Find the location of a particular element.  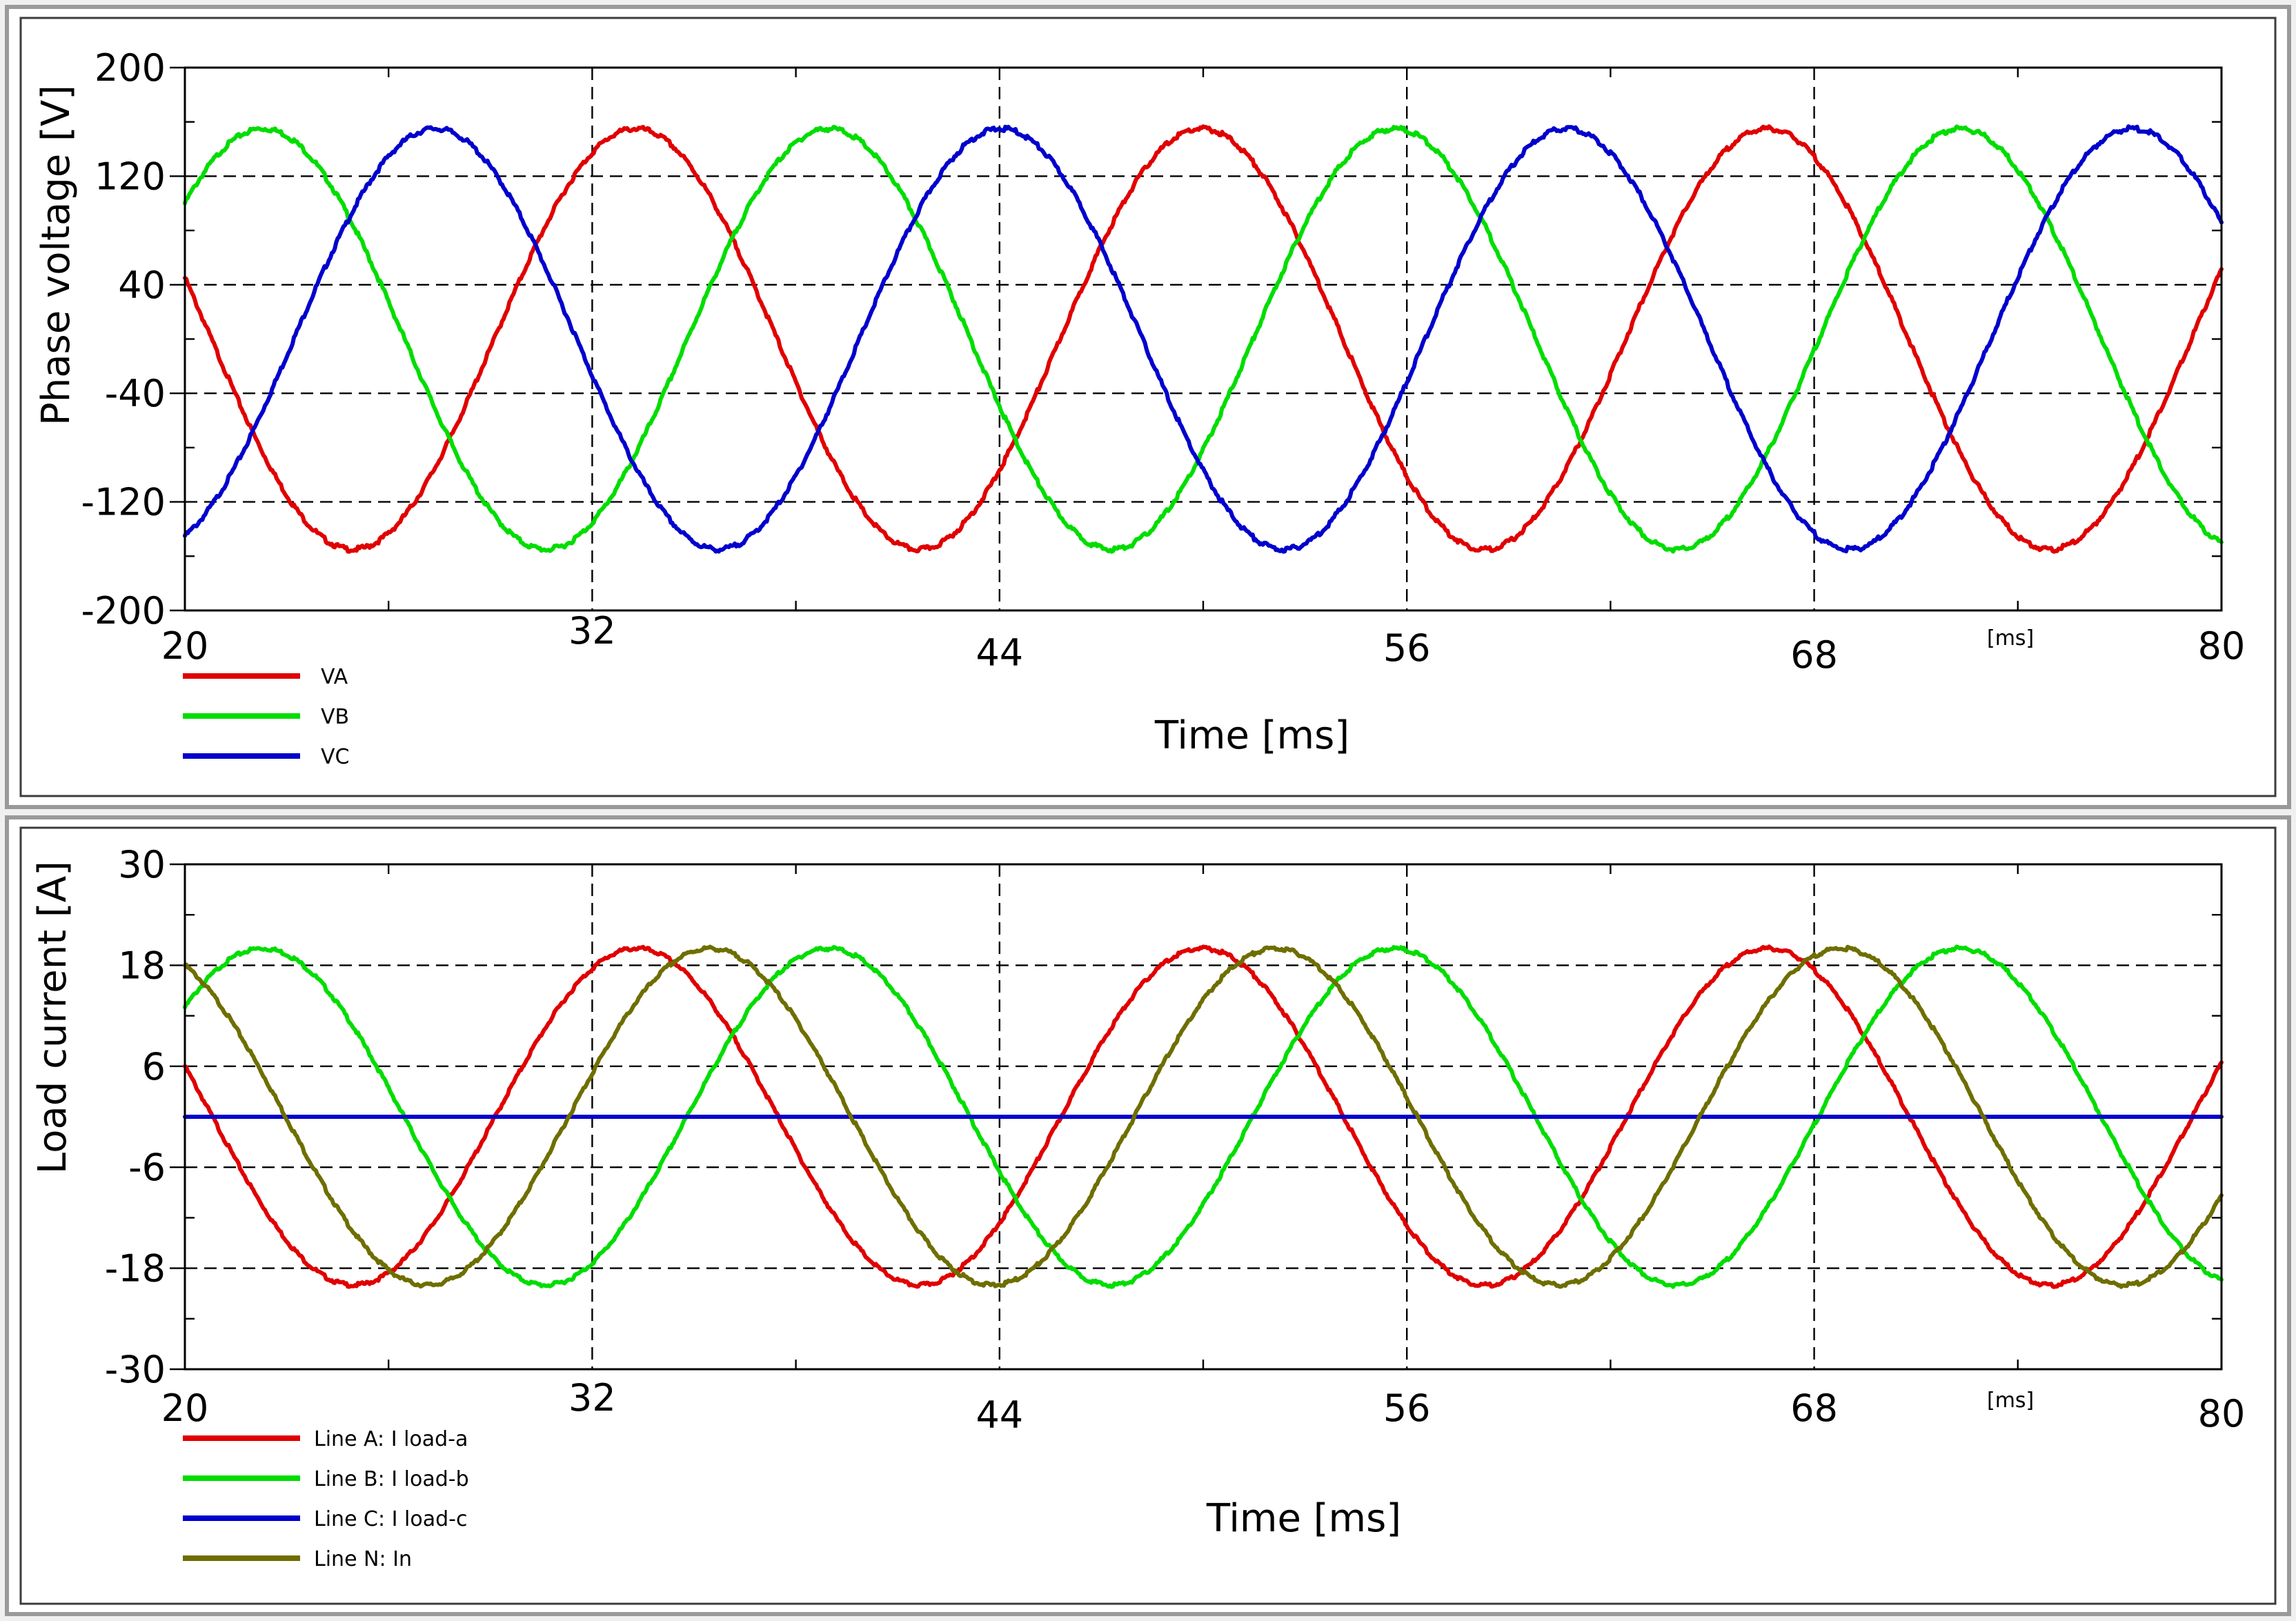

voltage-x-tick-label: 20 is located at coordinates (185, 646).